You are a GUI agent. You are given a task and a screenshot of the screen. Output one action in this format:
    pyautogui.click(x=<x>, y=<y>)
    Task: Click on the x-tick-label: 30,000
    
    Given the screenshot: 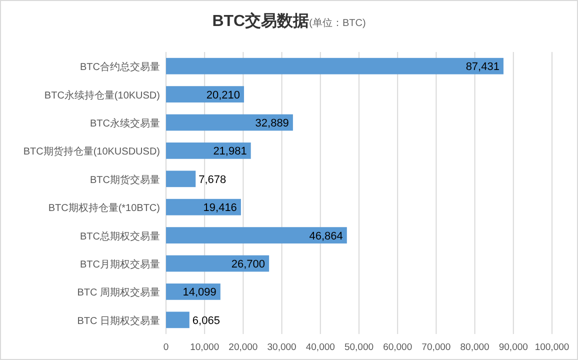 What is the action you would take?
    pyautogui.click(x=281, y=347)
    